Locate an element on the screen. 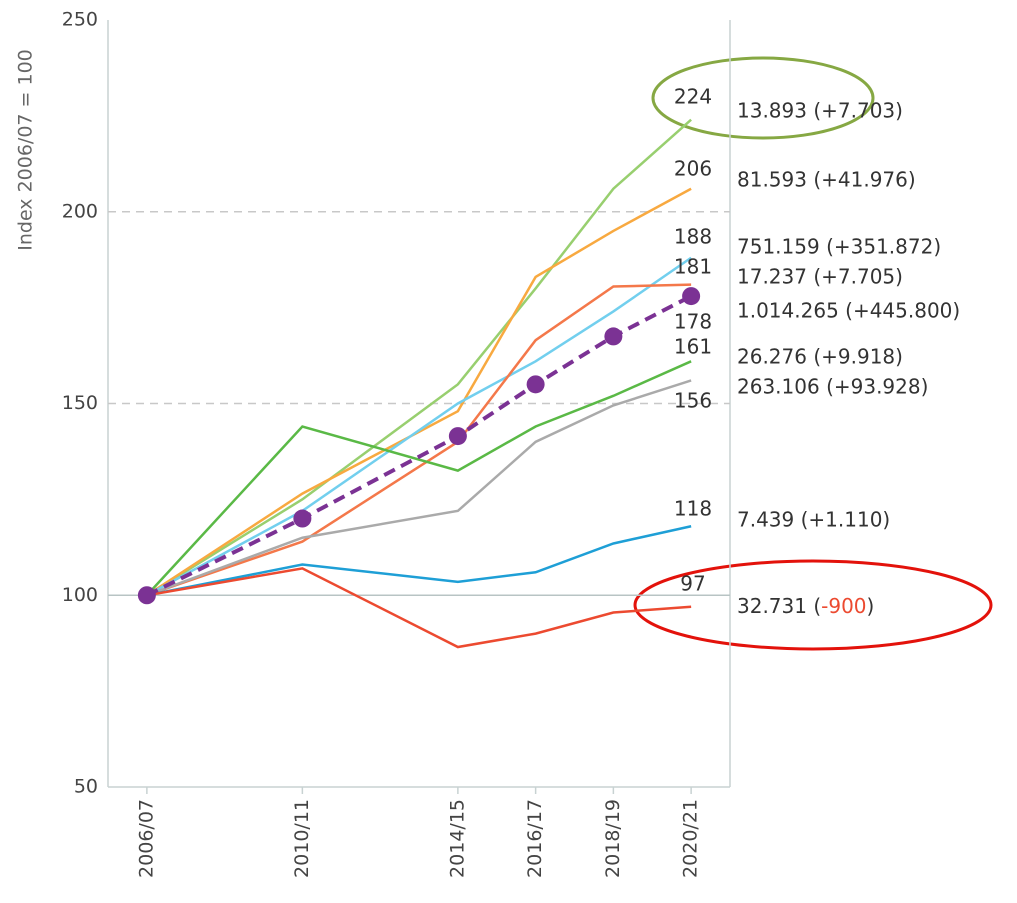 The height and width of the screenshot is (903, 1017). end-value-label: 156 is located at coordinates (693, 401).